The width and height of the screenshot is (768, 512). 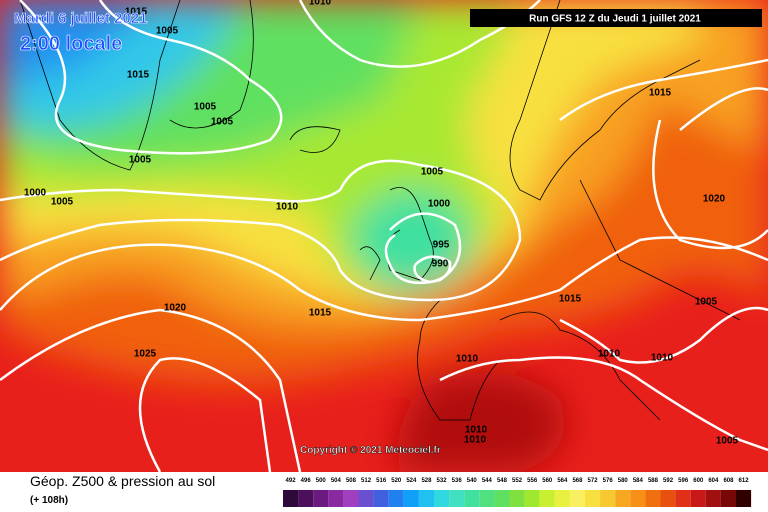 I want to click on legend-label: 592, so click(x=668, y=481).